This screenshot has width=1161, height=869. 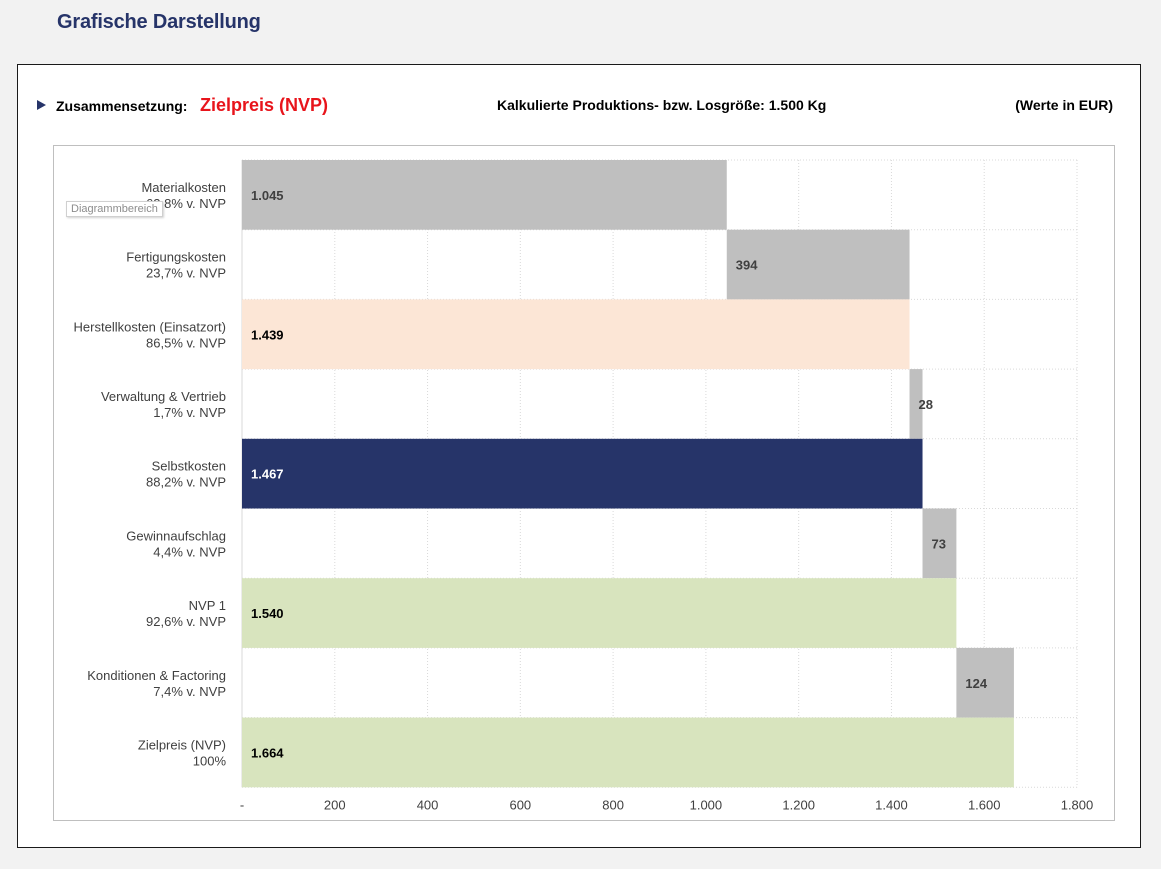 What do you see at coordinates (798, 804) in the screenshot?
I see `x-tick-label: 1.200` at bounding box center [798, 804].